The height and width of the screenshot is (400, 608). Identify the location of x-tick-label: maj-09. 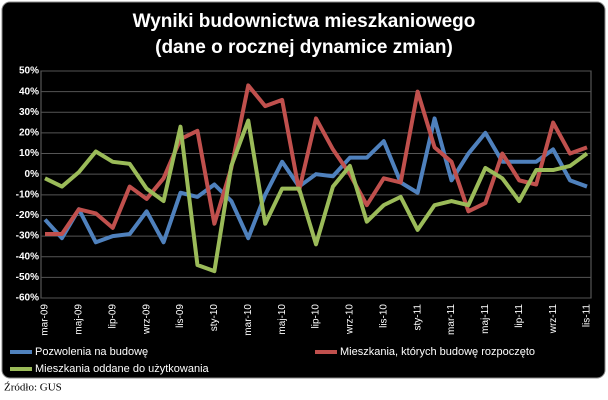
(79, 319).